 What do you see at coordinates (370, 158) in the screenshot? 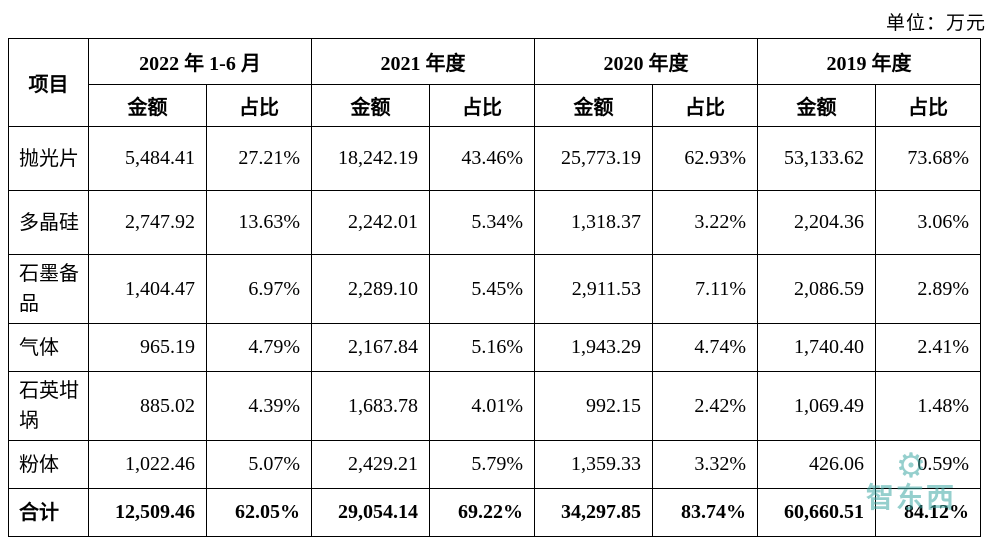
I see `table-cell: 18,242.19` at bounding box center [370, 158].